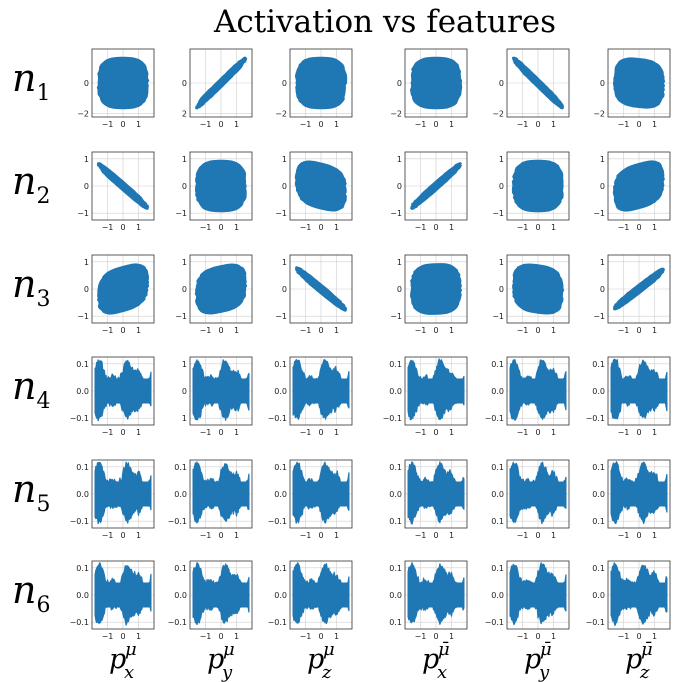 This screenshot has height=682, width=673. Describe the element at coordinates (210, 600) in the screenshot. I see `panel-n6-col2: 0.1 0.0 −0.1 −1 0 1` at that location.